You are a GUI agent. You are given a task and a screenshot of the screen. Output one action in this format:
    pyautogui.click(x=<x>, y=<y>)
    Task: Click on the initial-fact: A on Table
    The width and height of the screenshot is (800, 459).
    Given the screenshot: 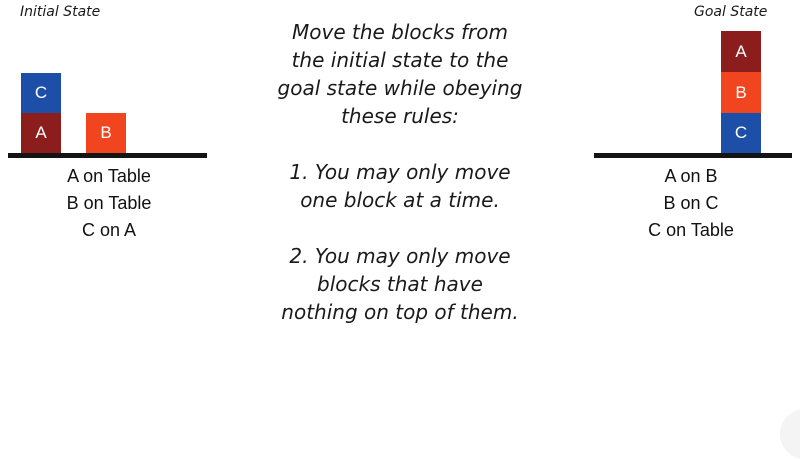 What is the action you would take?
    pyautogui.click(x=109, y=176)
    